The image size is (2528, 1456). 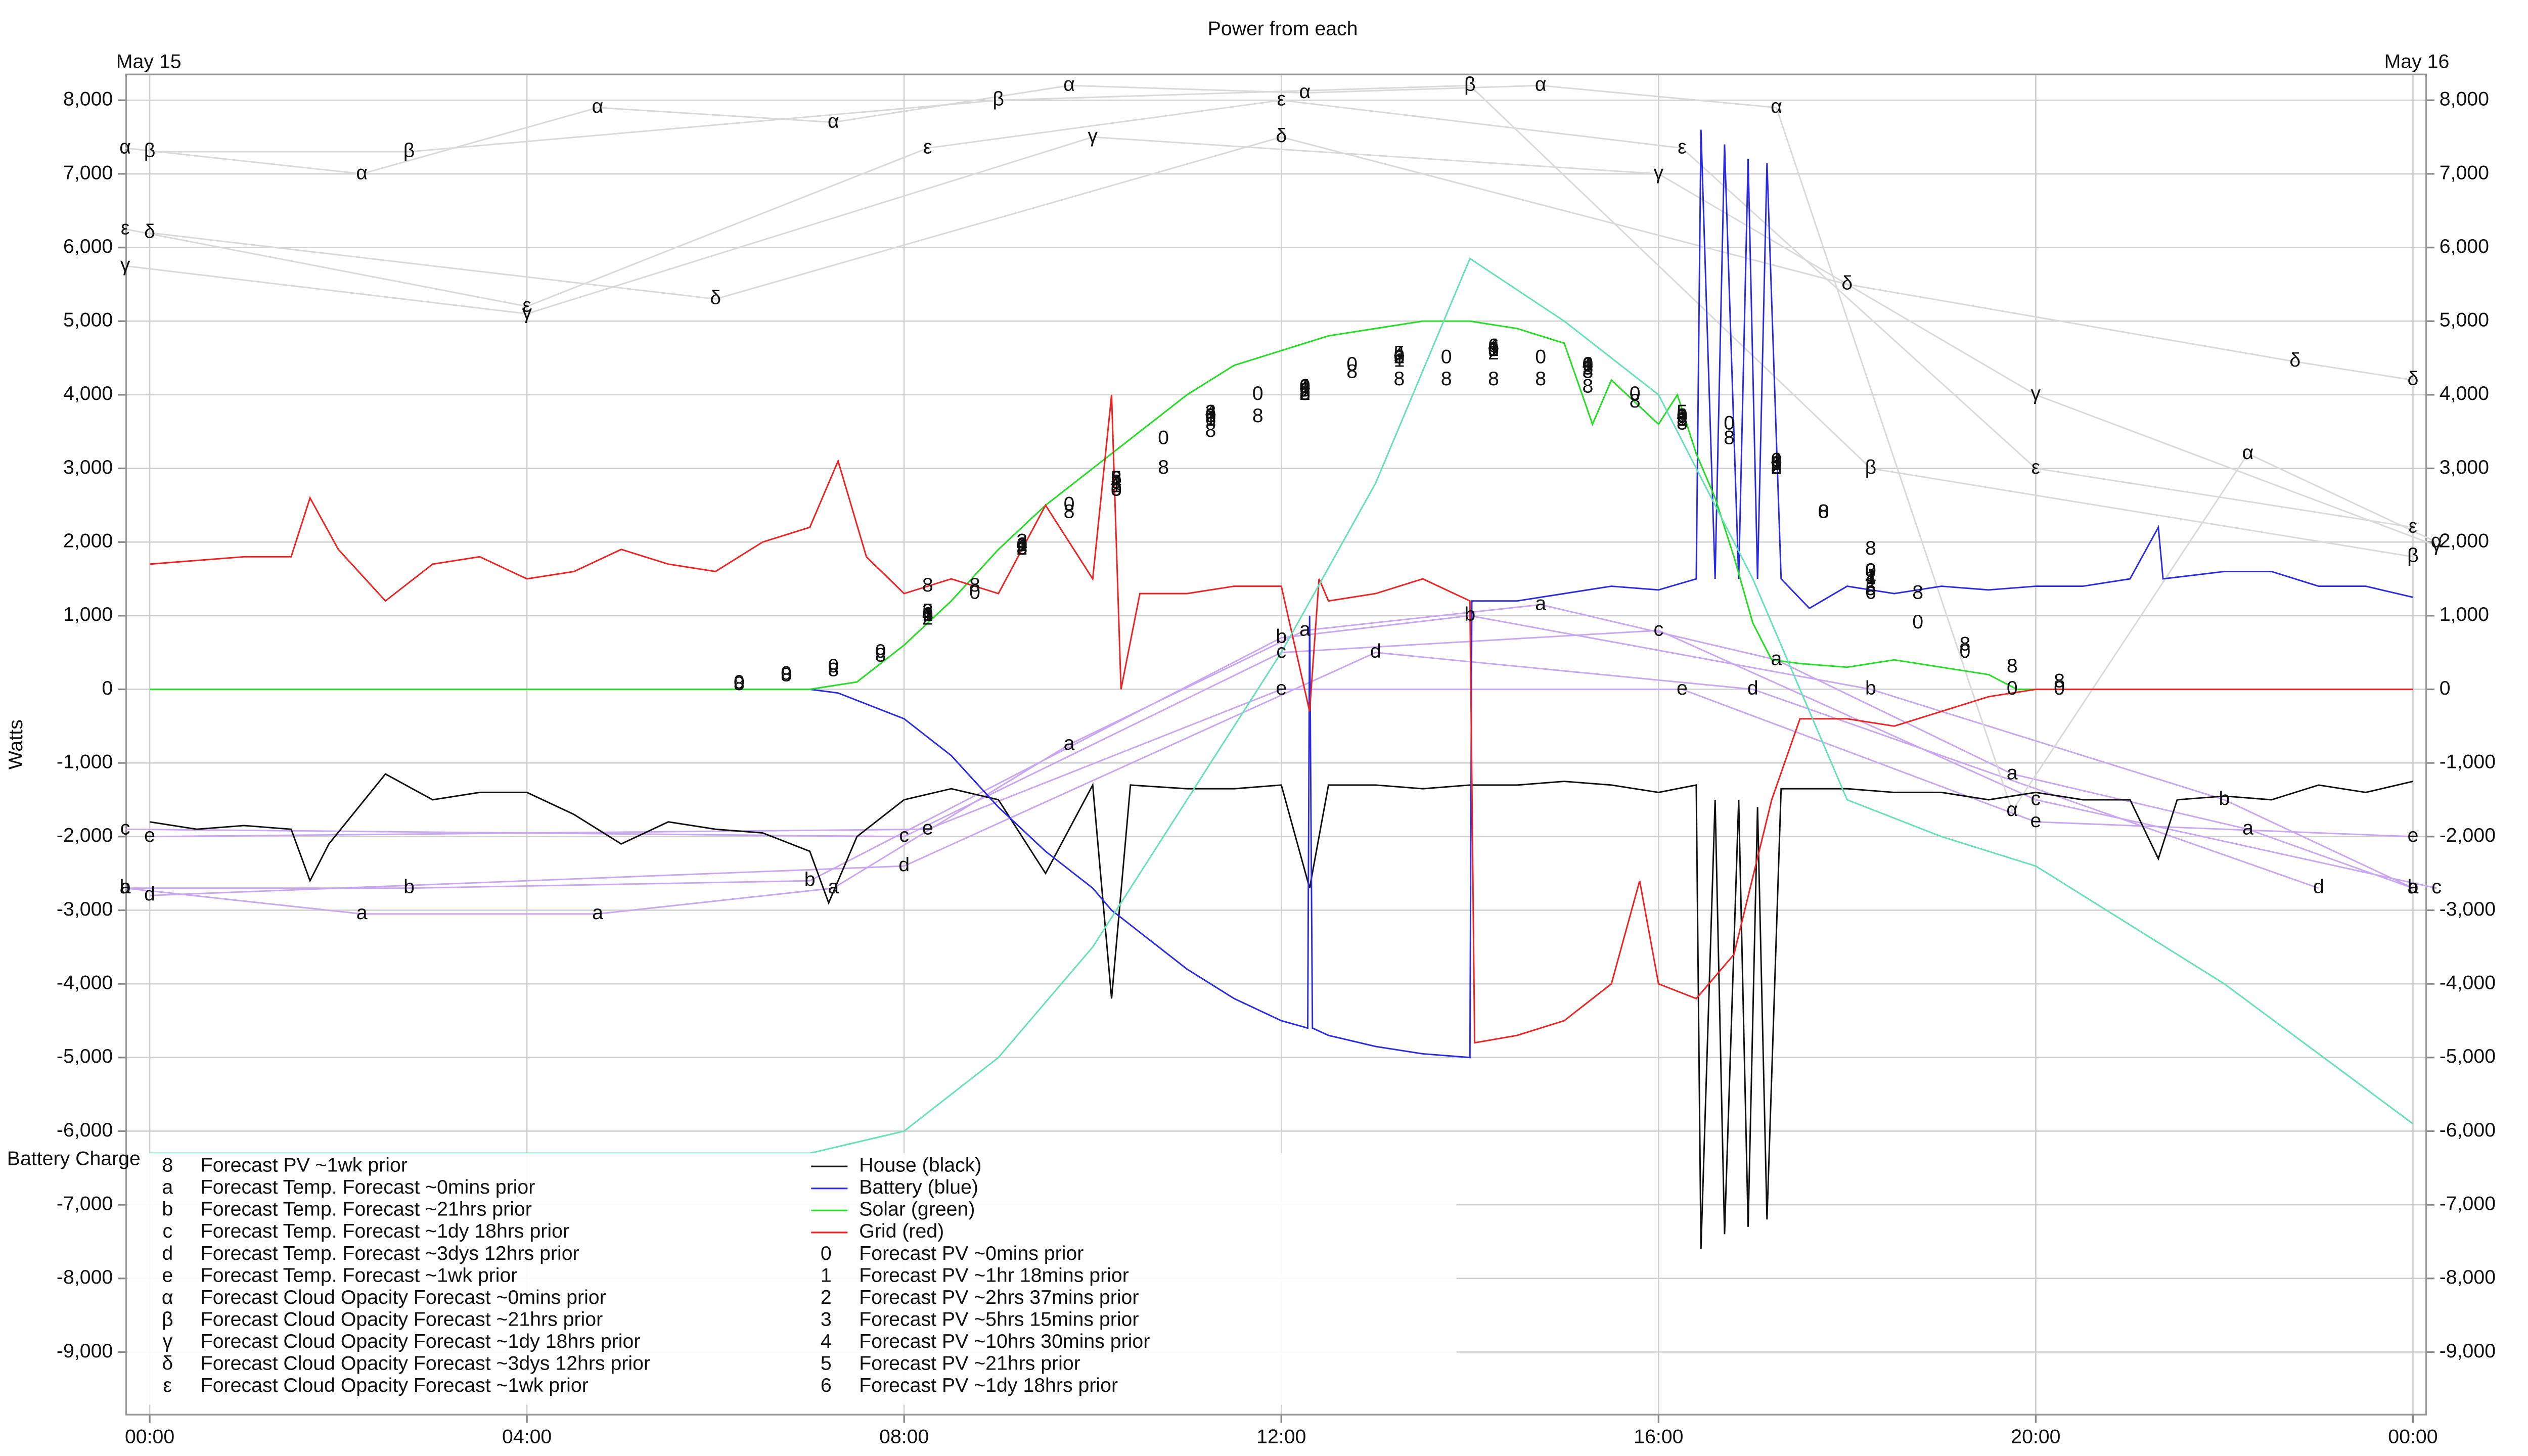 I want to click on y-tick-label-right: -7,000, so click(x=2468, y=1203).